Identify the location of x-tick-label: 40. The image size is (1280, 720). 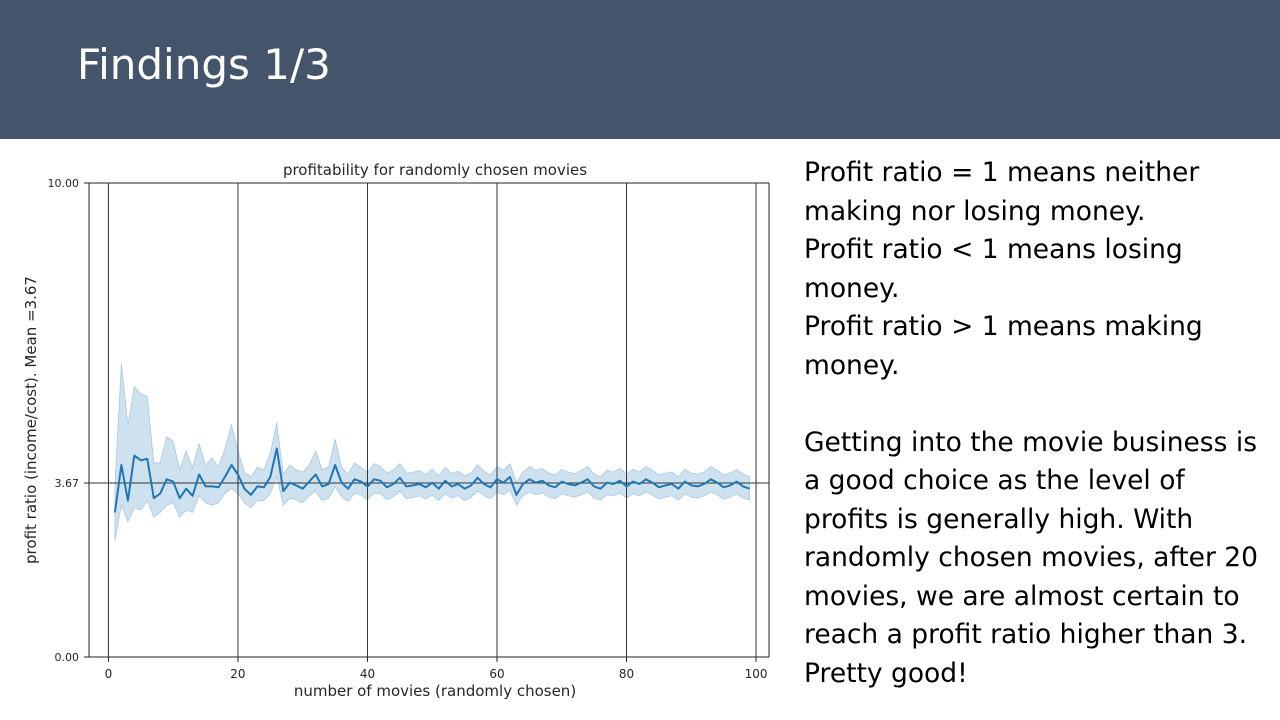
(367, 674).